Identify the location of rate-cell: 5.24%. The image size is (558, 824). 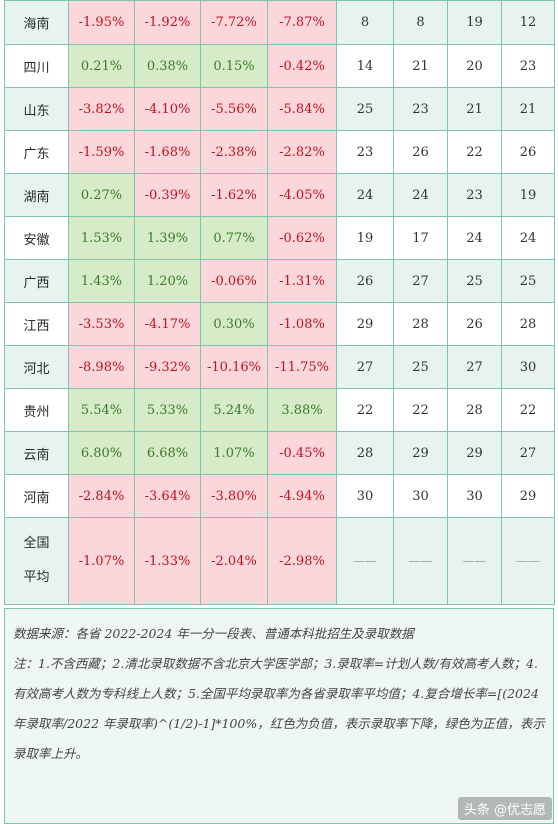
(234, 410).